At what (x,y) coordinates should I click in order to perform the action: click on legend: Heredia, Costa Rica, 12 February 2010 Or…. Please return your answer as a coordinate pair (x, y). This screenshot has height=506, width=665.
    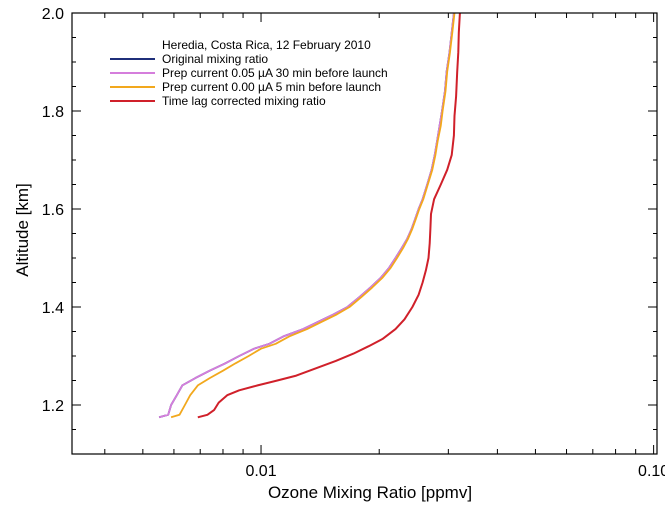
    Looking at the image, I should click on (249, 73).